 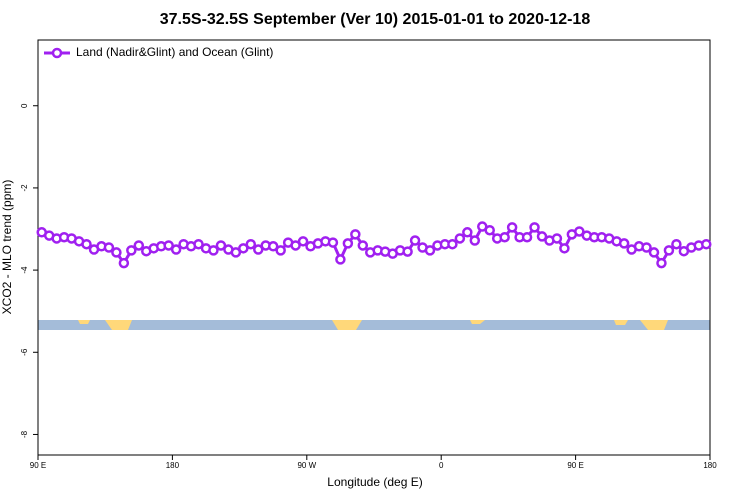 I want to click on y-tick-label: -6, so click(x=24, y=352).